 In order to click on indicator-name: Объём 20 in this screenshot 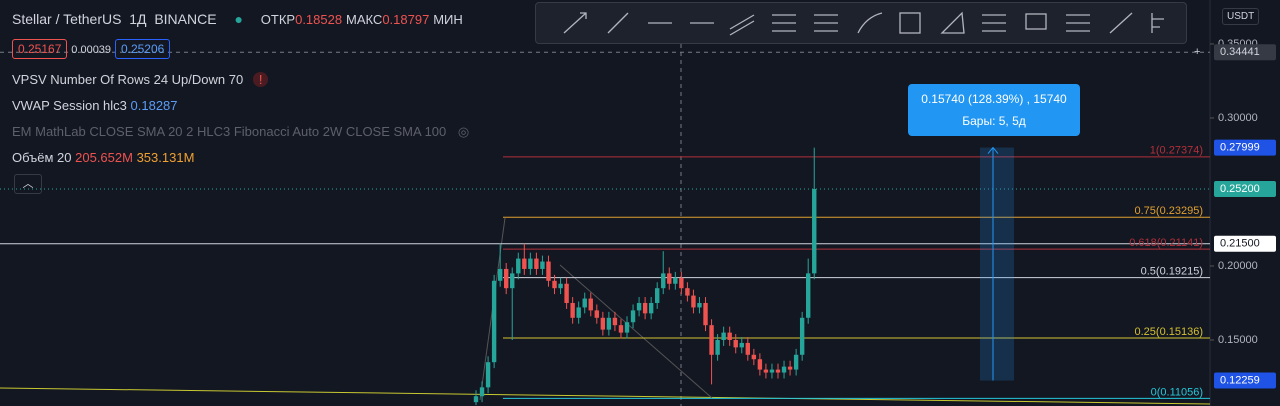, I will do `click(42, 157)`.